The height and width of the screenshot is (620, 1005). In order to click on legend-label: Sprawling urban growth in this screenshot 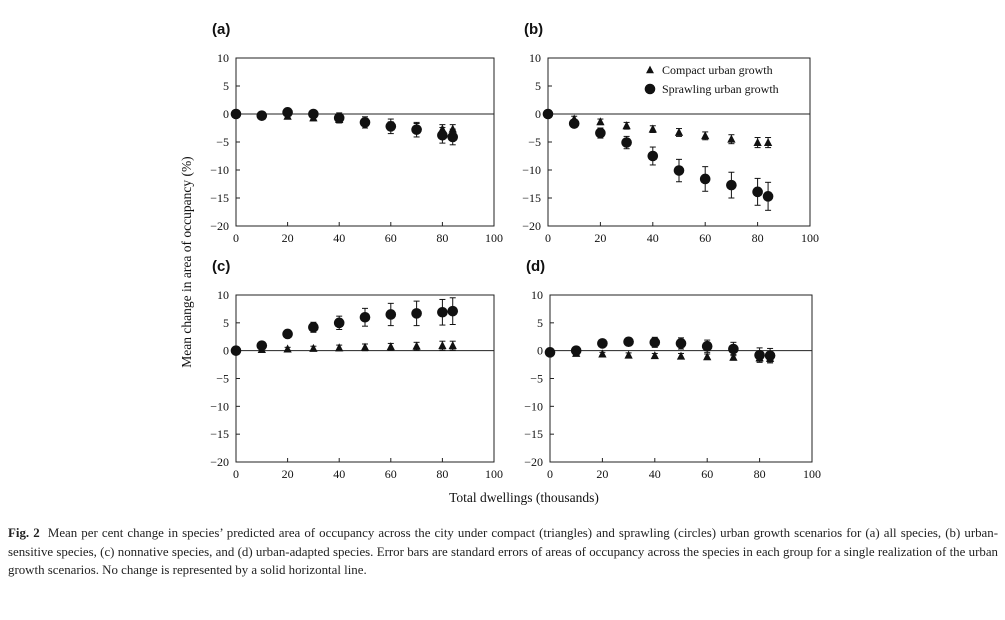, I will do `click(720, 89)`.